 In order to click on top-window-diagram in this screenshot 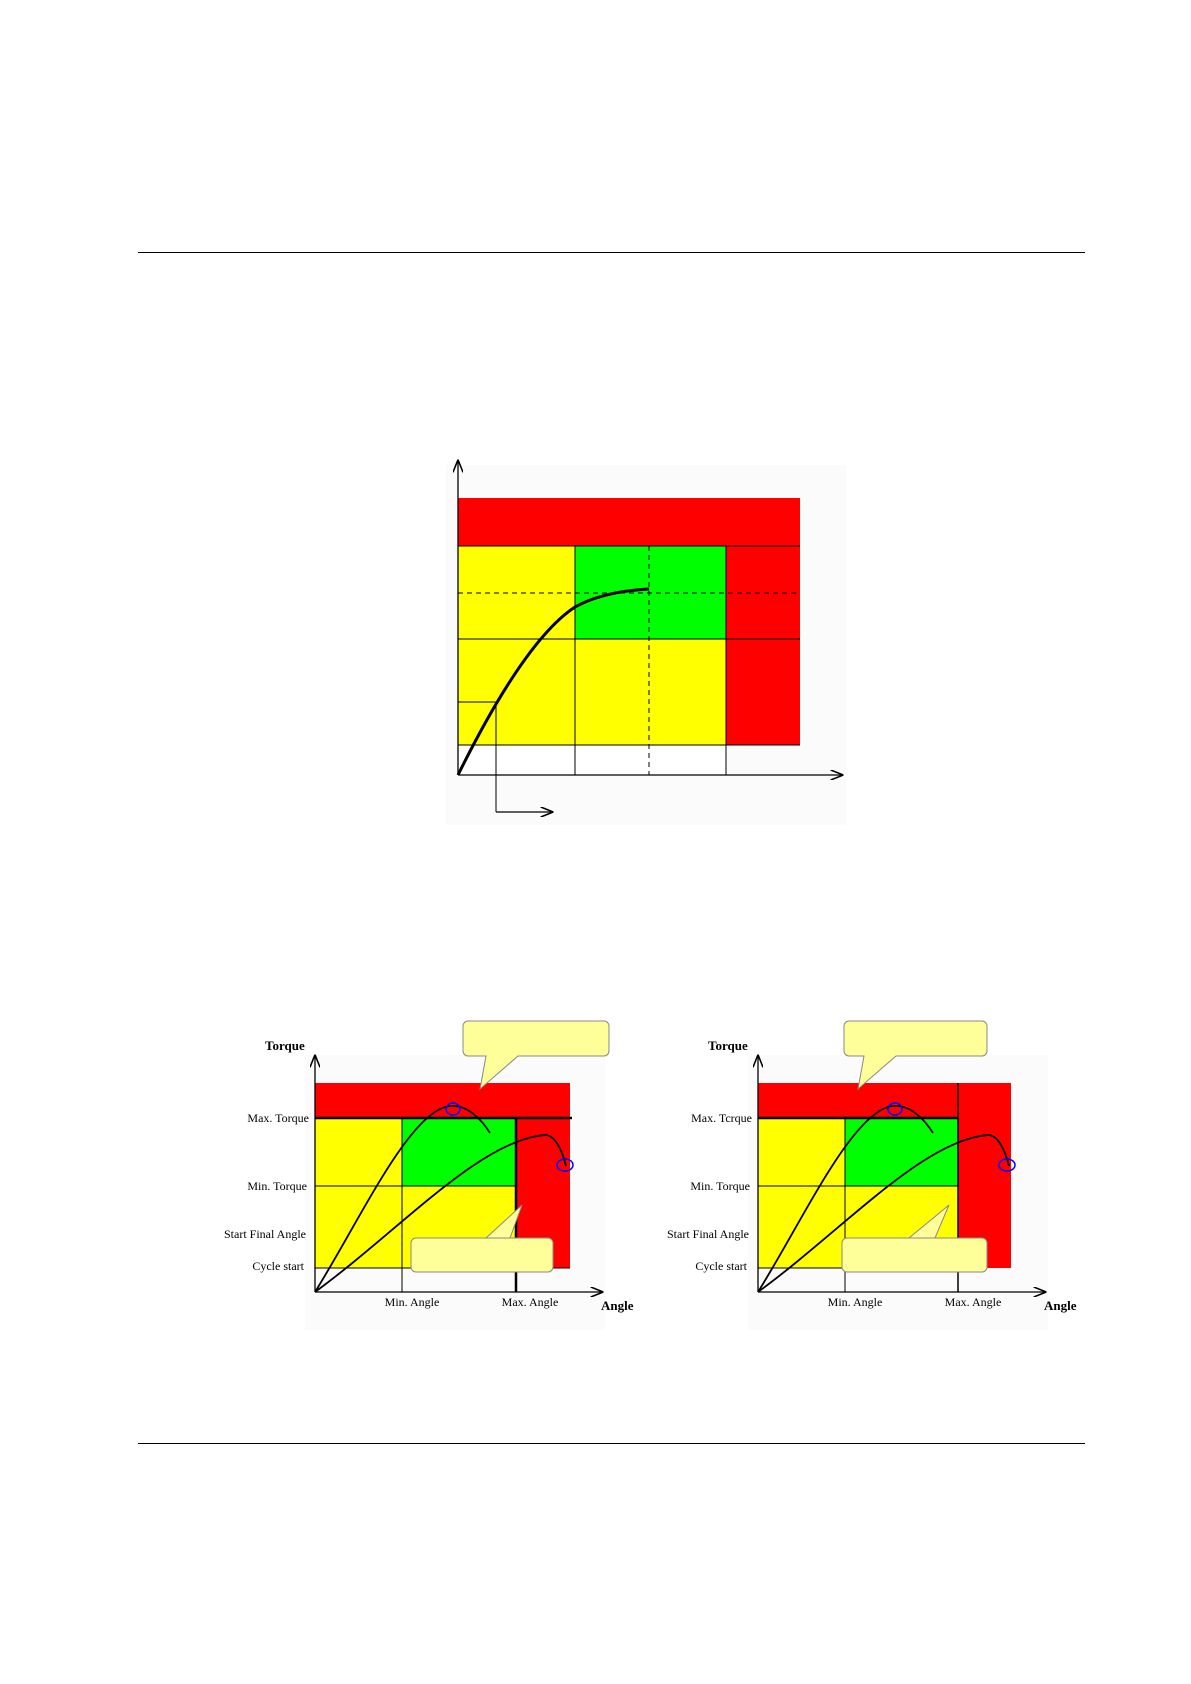, I will do `click(646, 643)`.